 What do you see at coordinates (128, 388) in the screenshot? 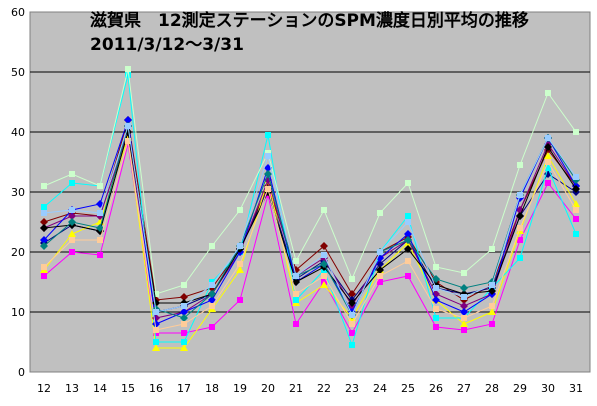
I see `x-tick-label: 15` at bounding box center [128, 388].